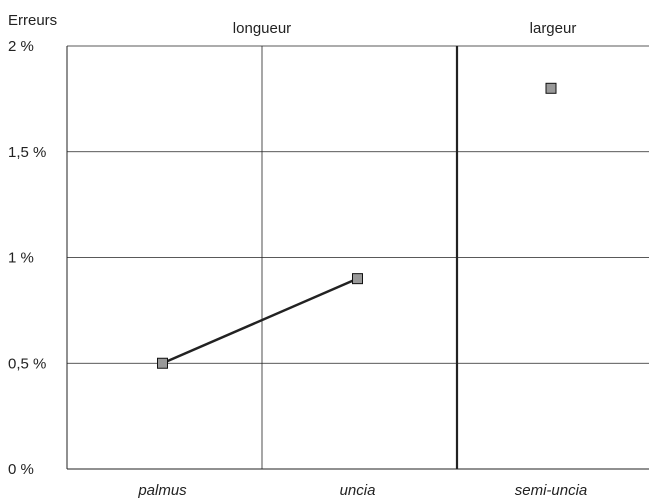  What do you see at coordinates (551, 490) in the screenshot?
I see `category-label: semi-uncia` at bounding box center [551, 490].